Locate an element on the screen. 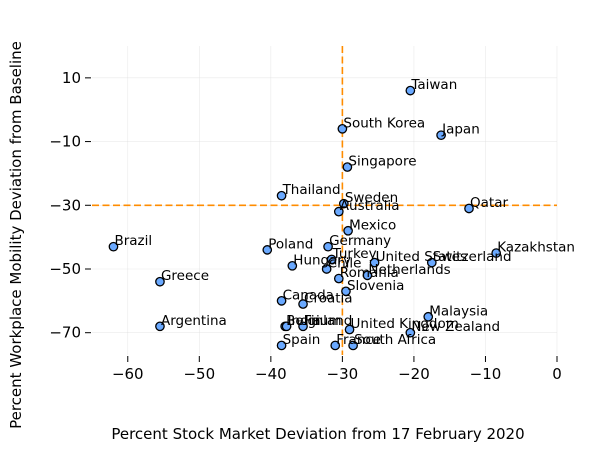  point-label: India is located at coordinates (304, 321).